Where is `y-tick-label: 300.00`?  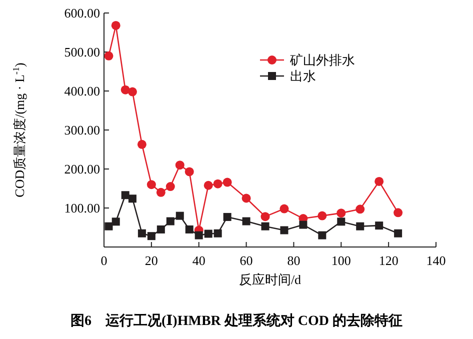
y-tick-label: 300.00 is located at coordinates (82, 130).